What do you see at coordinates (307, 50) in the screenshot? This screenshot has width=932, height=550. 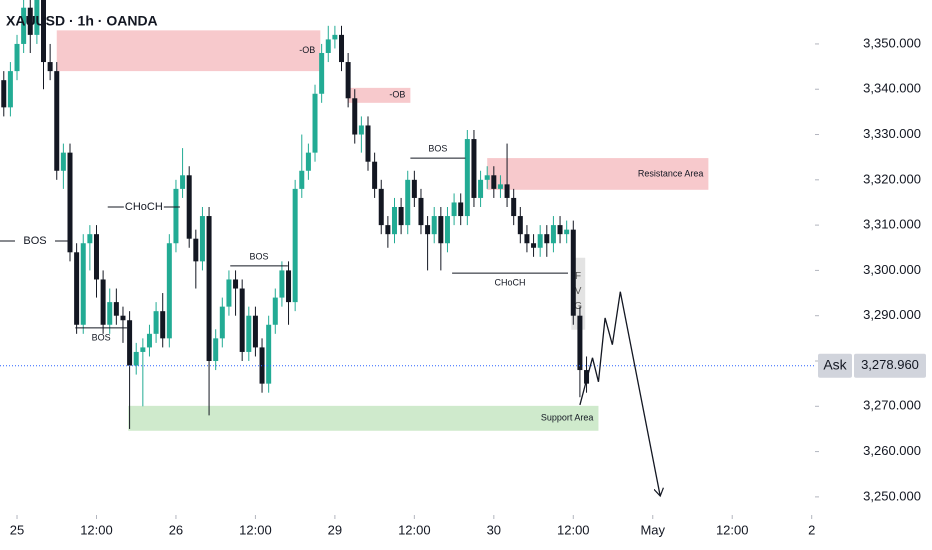 I see `zone-label: -OB` at bounding box center [307, 50].